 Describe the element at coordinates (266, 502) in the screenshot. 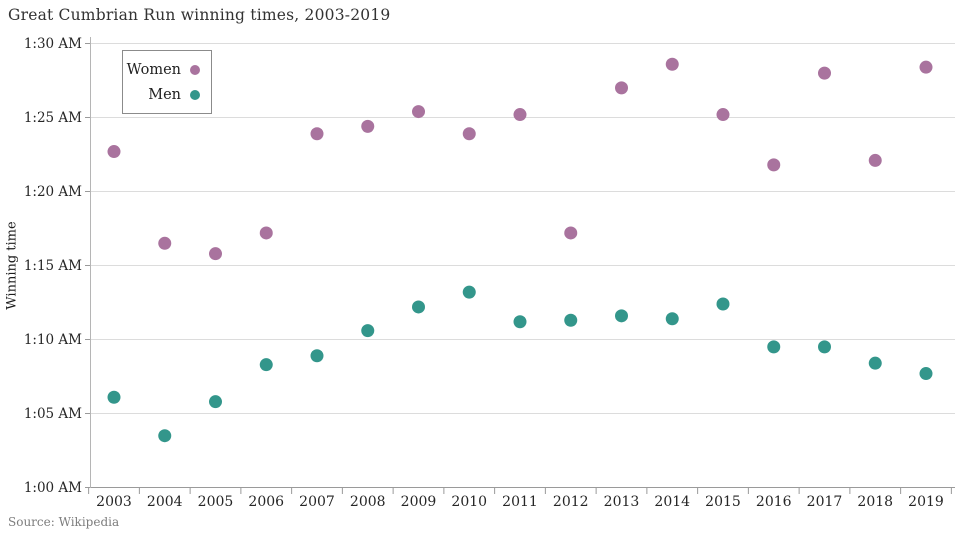

I see `x-tick-label: 2006` at that location.